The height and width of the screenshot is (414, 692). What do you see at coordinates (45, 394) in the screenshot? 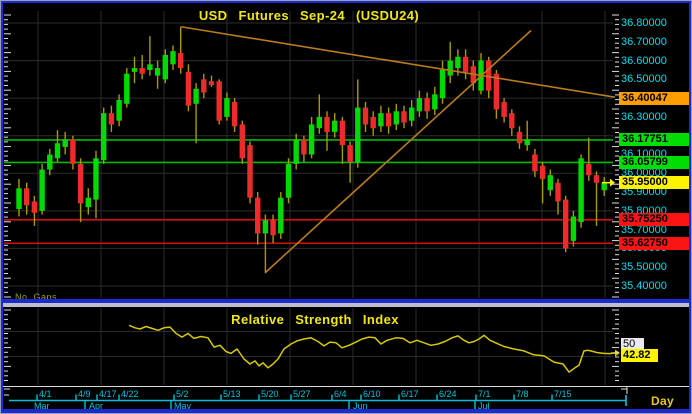
I see `date-label: 4/1` at bounding box center [45, 394].